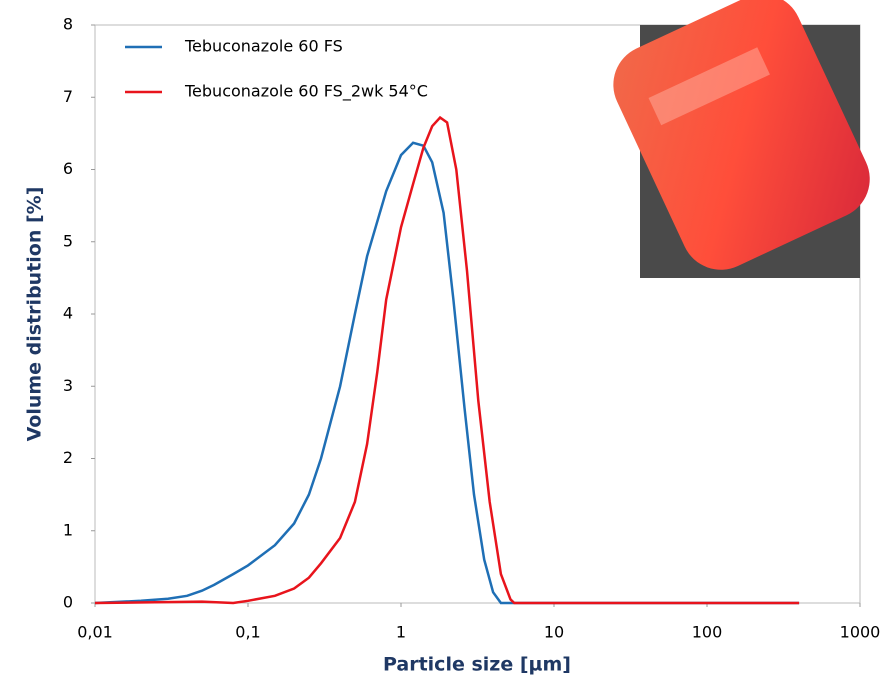 This screenshot has height=687, width=882. I want to click on y-tick-label: 1, so click(68, 529).